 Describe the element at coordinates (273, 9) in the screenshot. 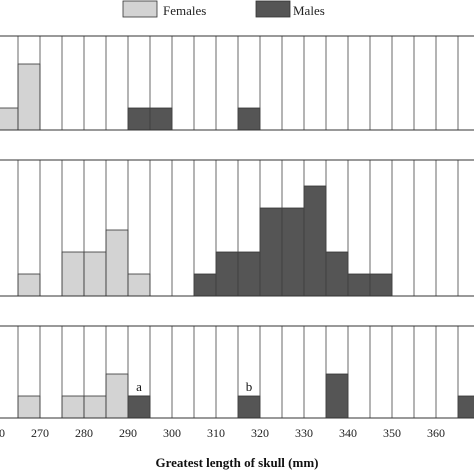

I see `legend-swatch-males` at that location.